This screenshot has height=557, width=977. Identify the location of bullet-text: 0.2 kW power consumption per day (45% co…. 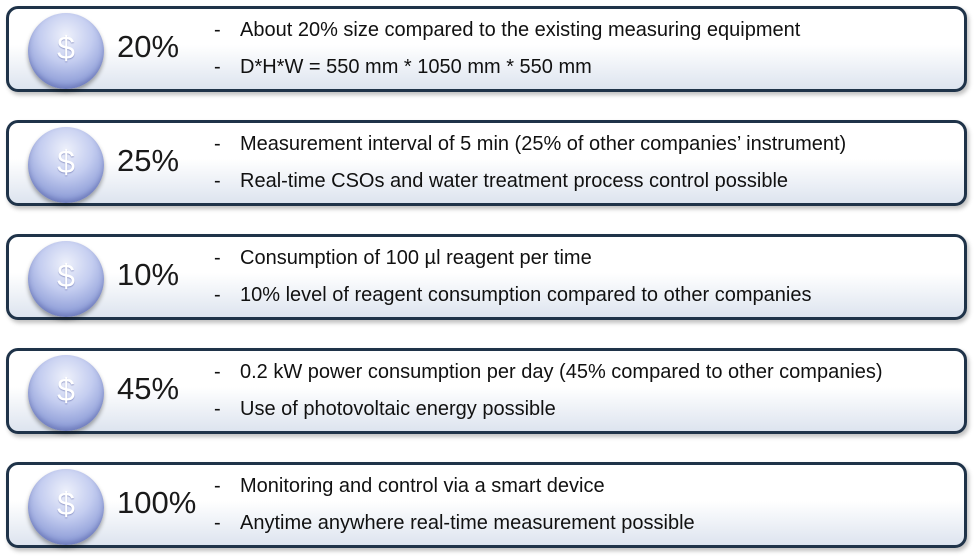
(561, 372).